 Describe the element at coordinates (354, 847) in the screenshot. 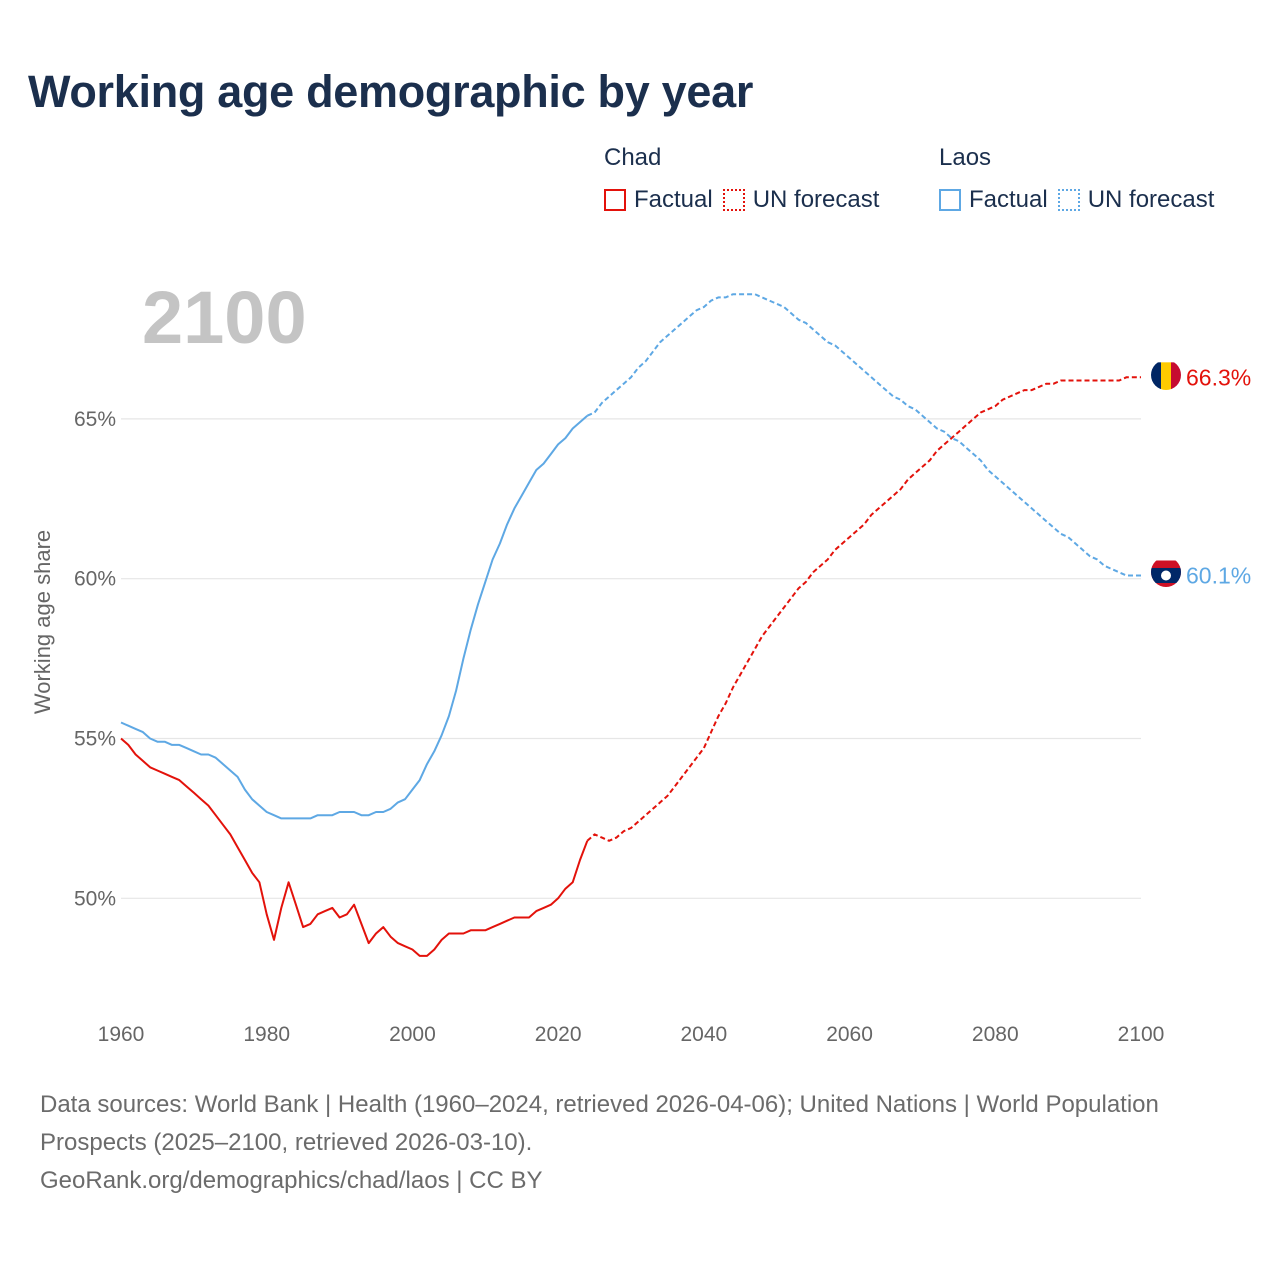

I see `chad-factual-line` at that location.